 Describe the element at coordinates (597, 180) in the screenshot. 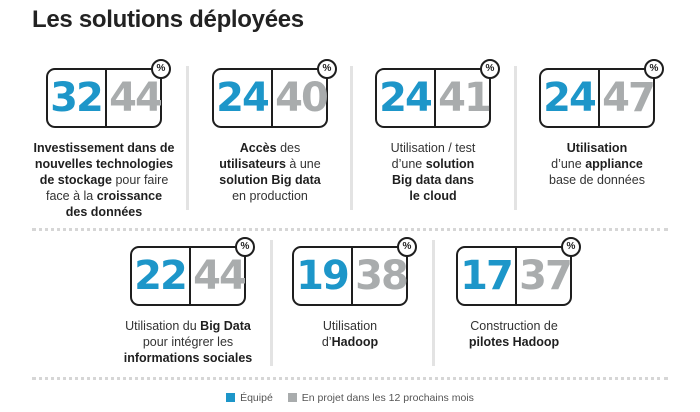

I see `caption-segment: base de données` at that location.